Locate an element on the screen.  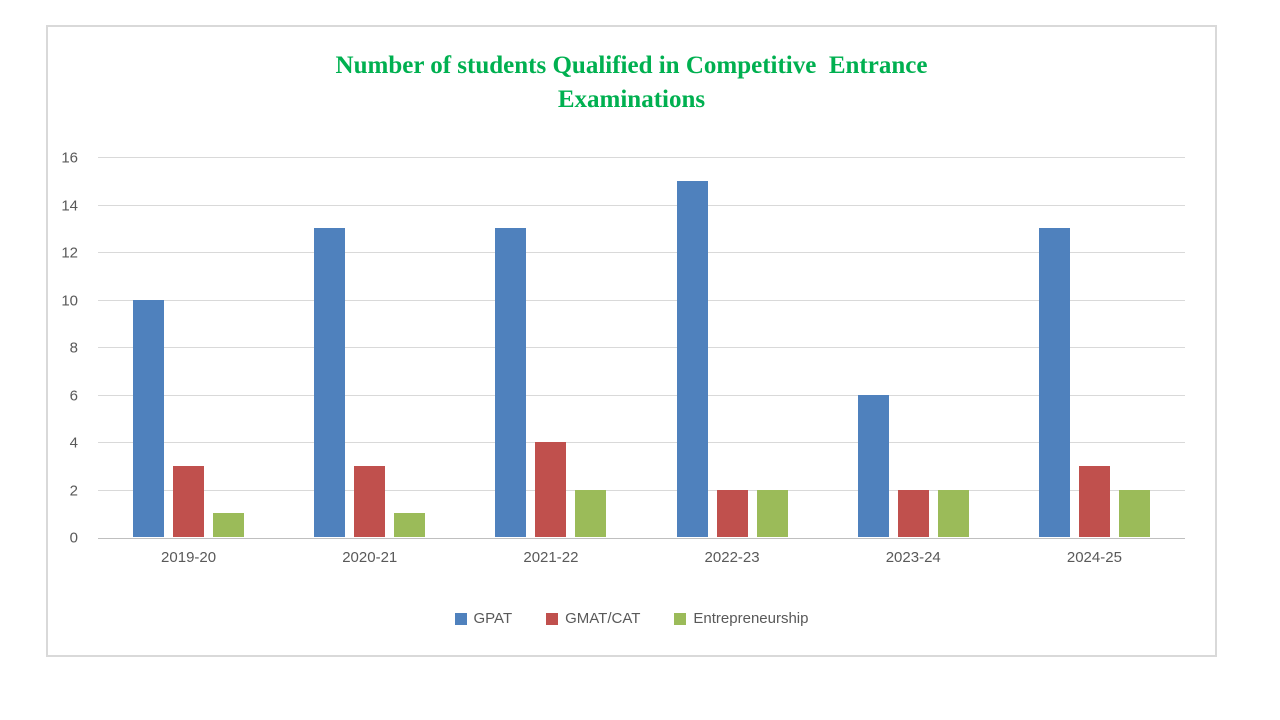
y-axis-tick-label: 14 is located at coordinates (69, 205).